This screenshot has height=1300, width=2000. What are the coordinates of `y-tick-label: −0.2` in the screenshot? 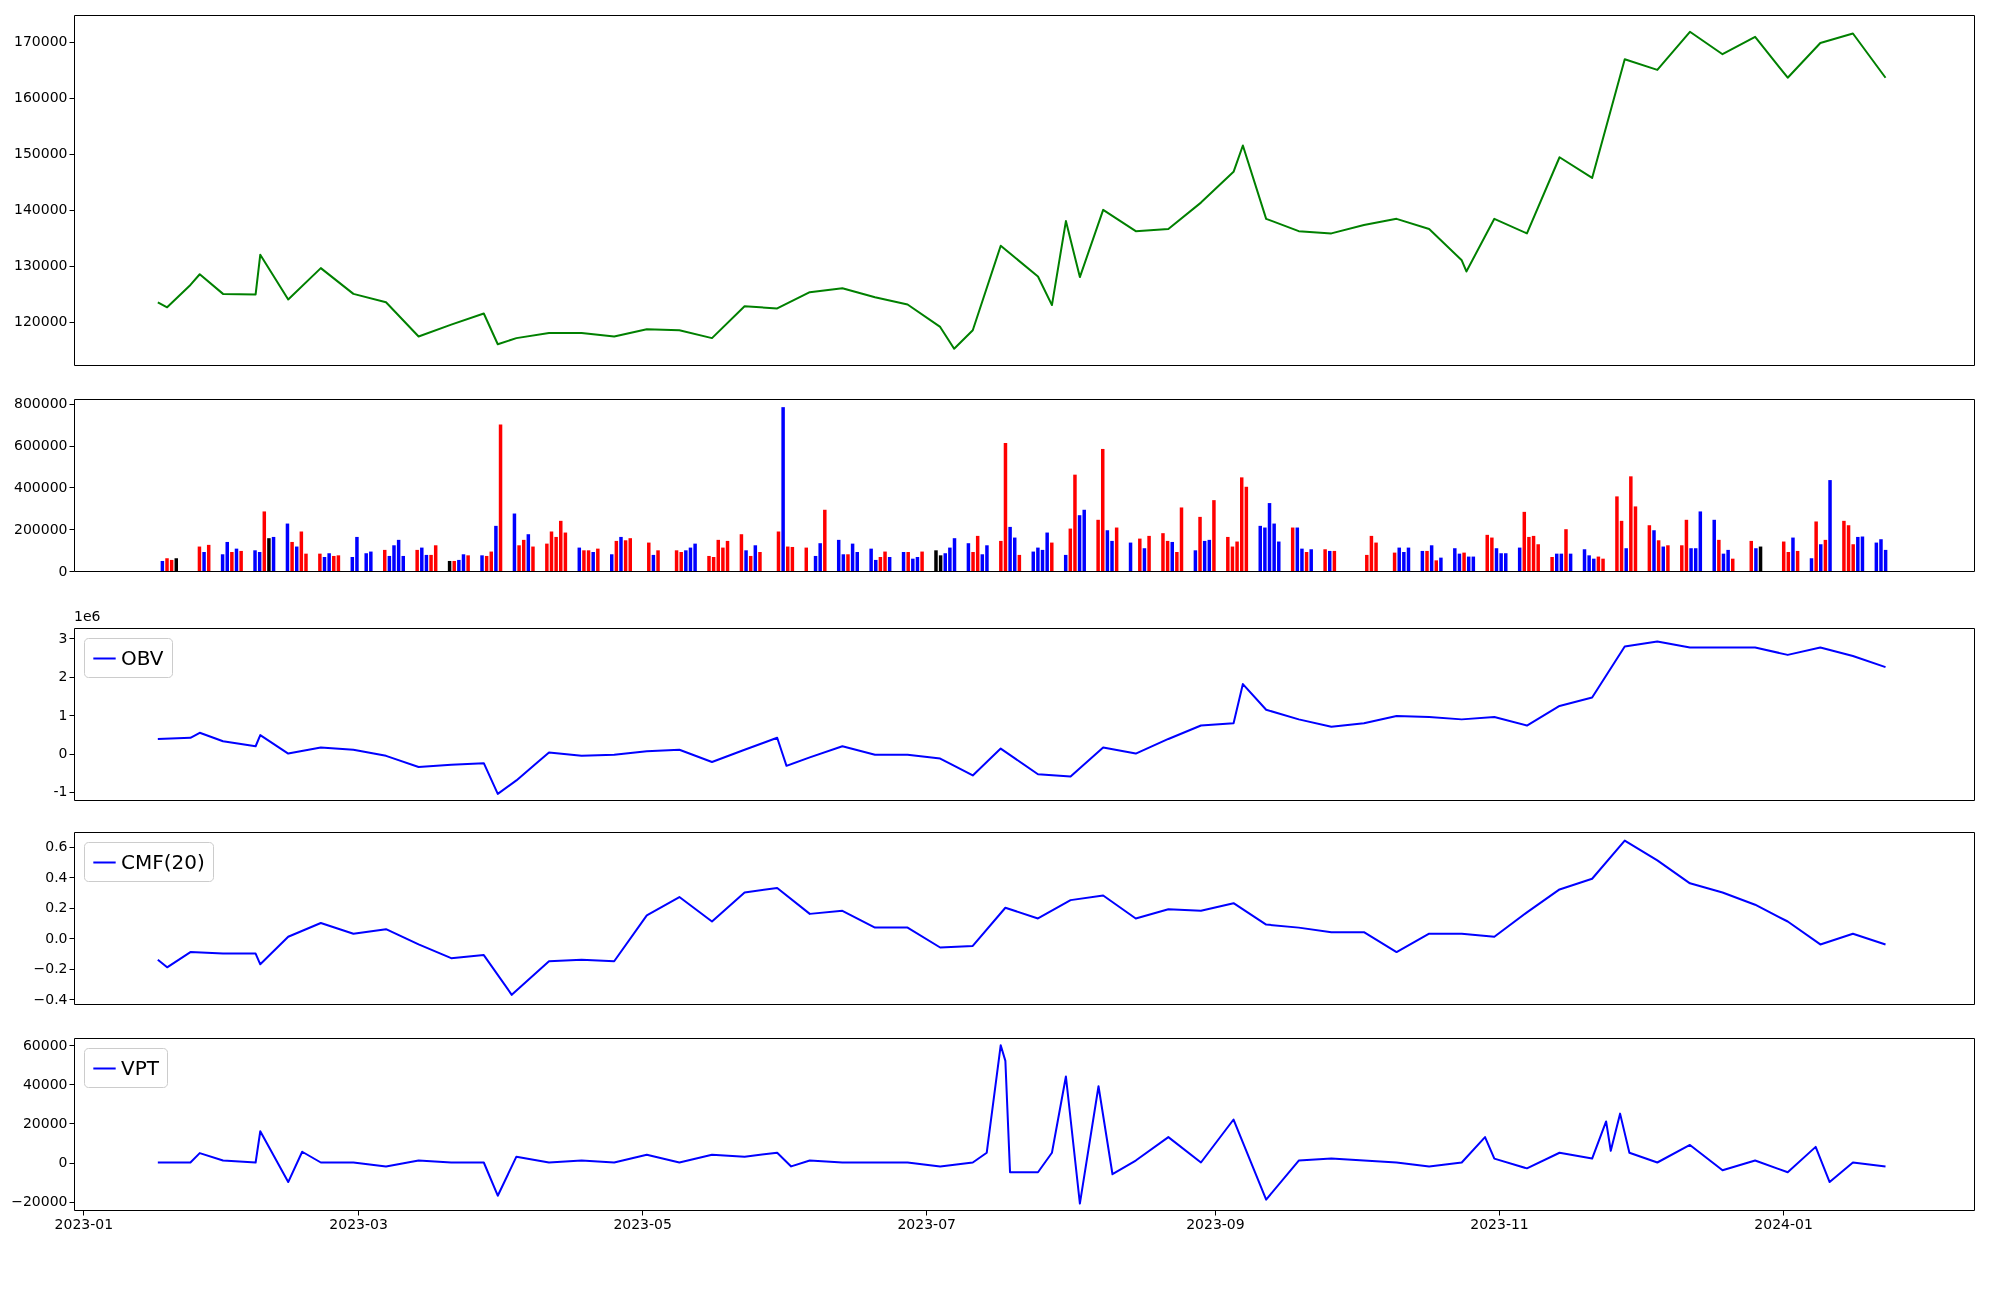 It's located at (50, 968).